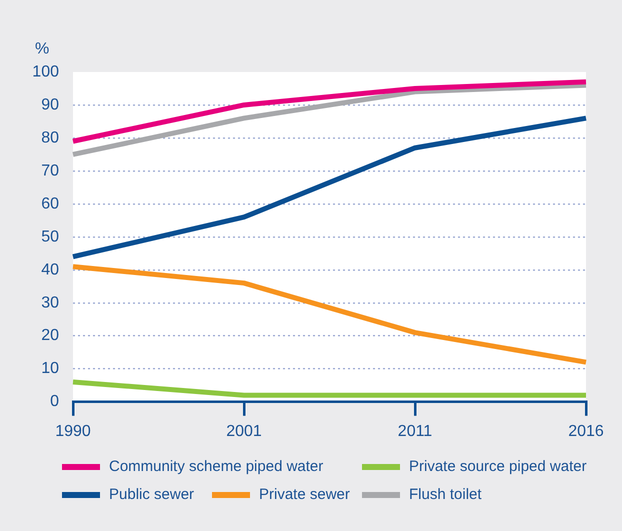 This screenshot has height=531, width=622. Describe the element at coordinates (216, 467) in the screenshot. I see `legend-label: Community scheme piped water` at that location.